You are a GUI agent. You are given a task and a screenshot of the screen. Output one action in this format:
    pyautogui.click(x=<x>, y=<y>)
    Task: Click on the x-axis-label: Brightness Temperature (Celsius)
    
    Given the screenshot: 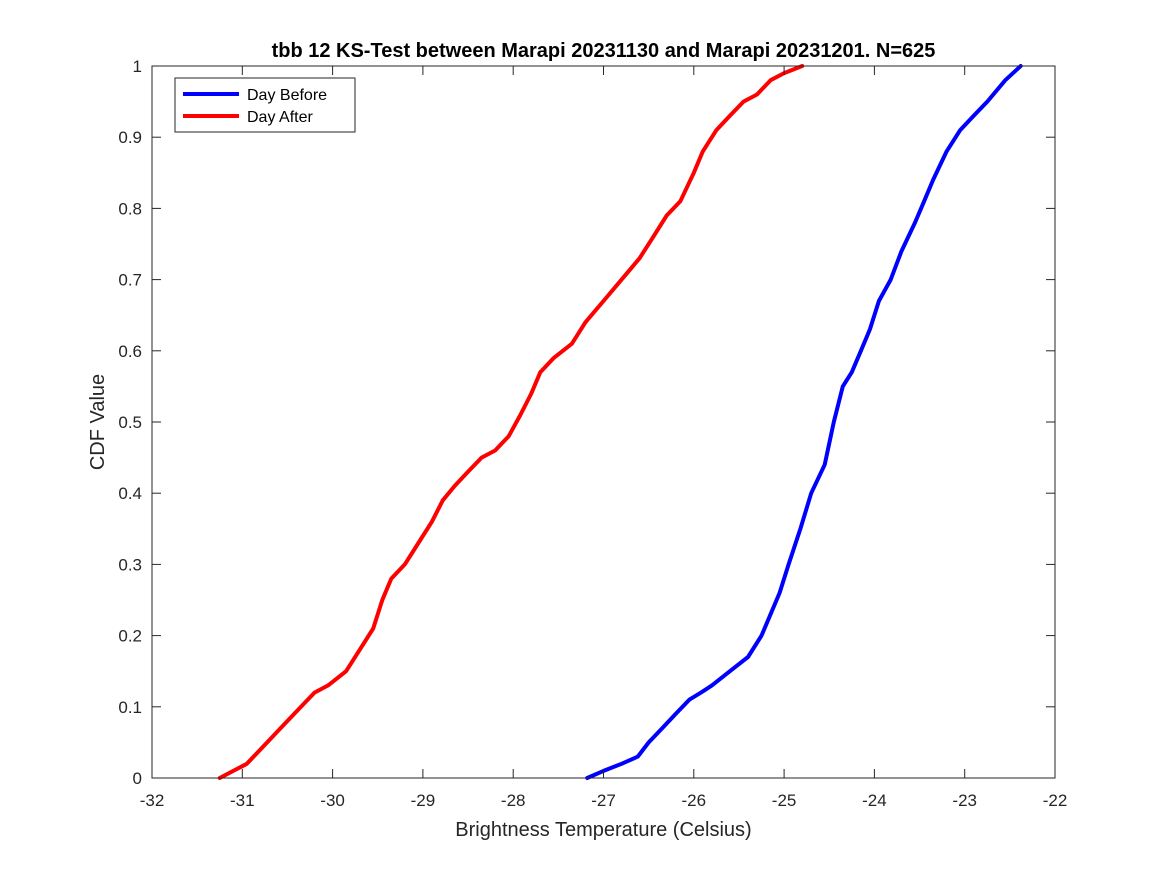 What is the action you would take?
    pyautogui.click(x=603, y=830)
    